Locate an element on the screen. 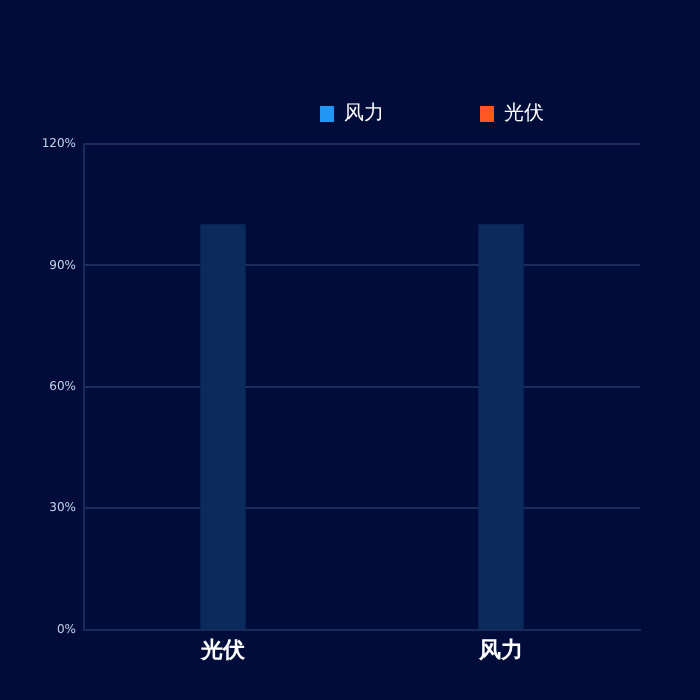 The height and width of the screenshot is (700, 700). legend-label: 光伏 is located at coordinates (524, 113).